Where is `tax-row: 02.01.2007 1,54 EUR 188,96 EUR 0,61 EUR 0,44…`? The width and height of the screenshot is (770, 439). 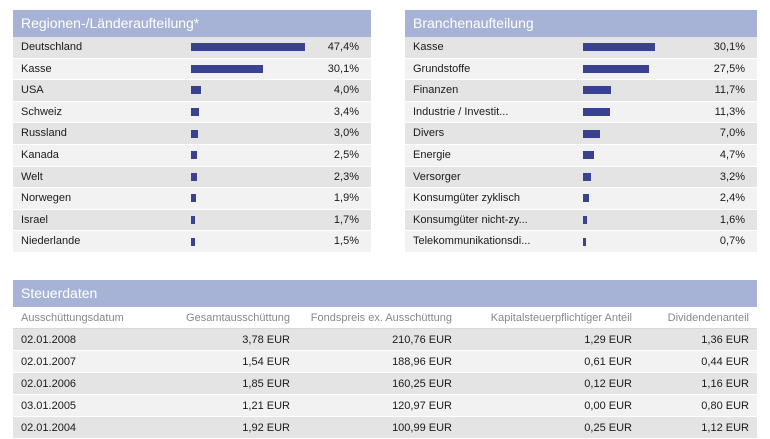 tax-row: 02.01.2007 1,54 EUR 188,96 EUR 0,61 EUR 0,44… is located at coordinates (385, 361).